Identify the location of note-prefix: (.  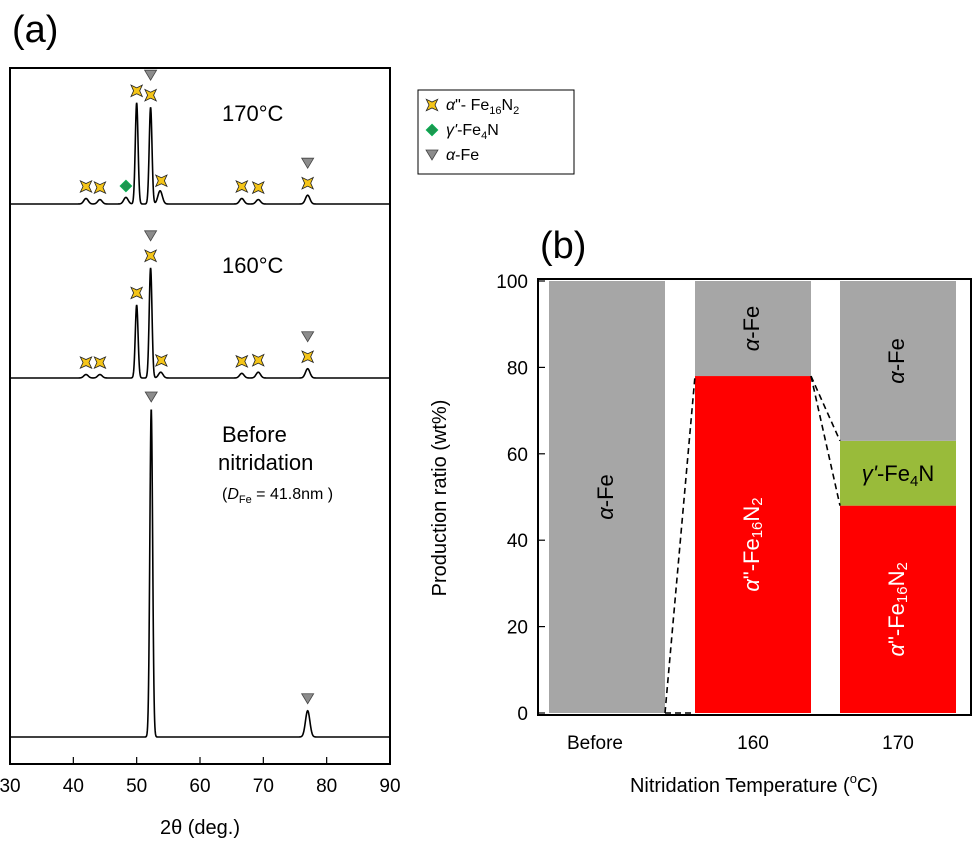
(225, 494).